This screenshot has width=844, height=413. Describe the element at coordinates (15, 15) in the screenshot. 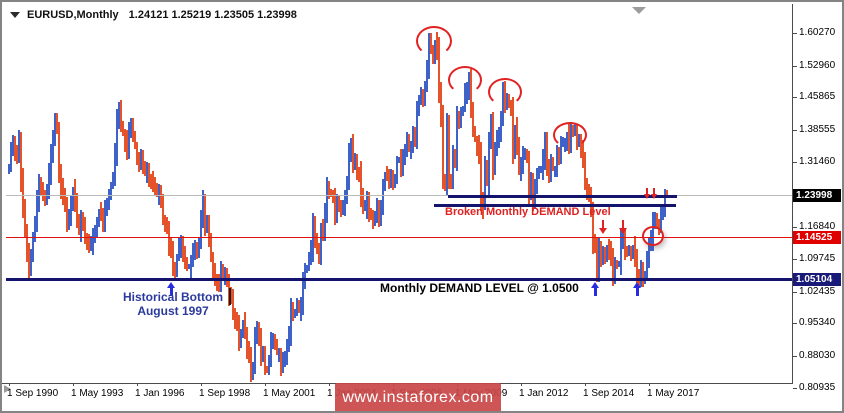

I see `symbol-dropdown-icon` at that location.